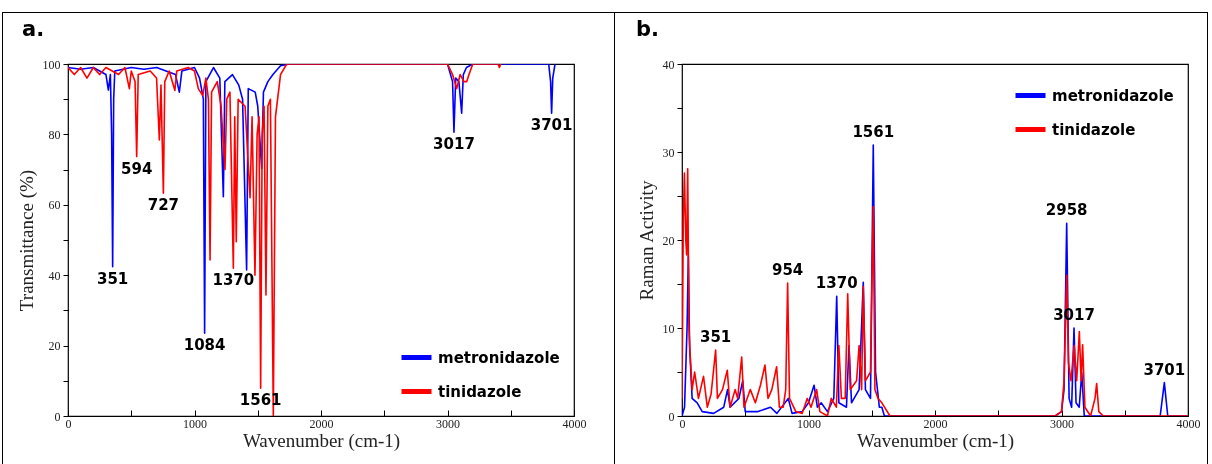 The image size is (1212, 464). I want to click on annotation: 954, so click(787, 270).